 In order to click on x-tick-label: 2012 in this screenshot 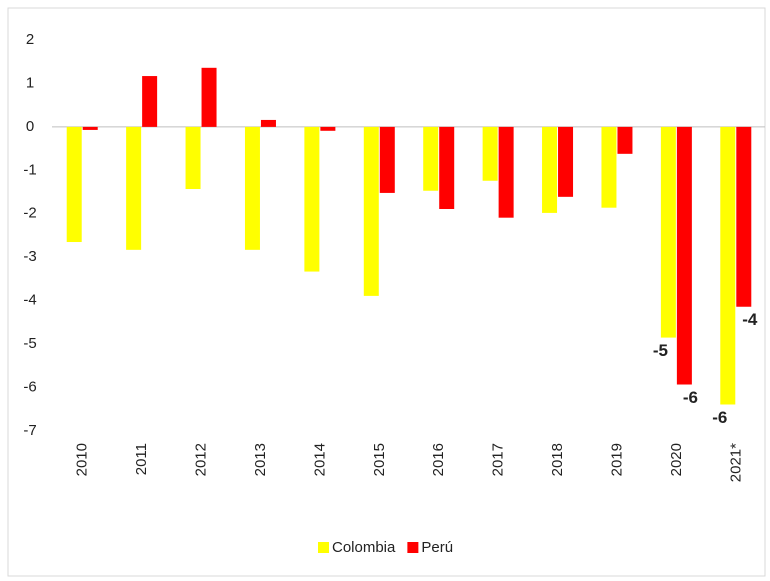, I will do `click(201, 459)`.